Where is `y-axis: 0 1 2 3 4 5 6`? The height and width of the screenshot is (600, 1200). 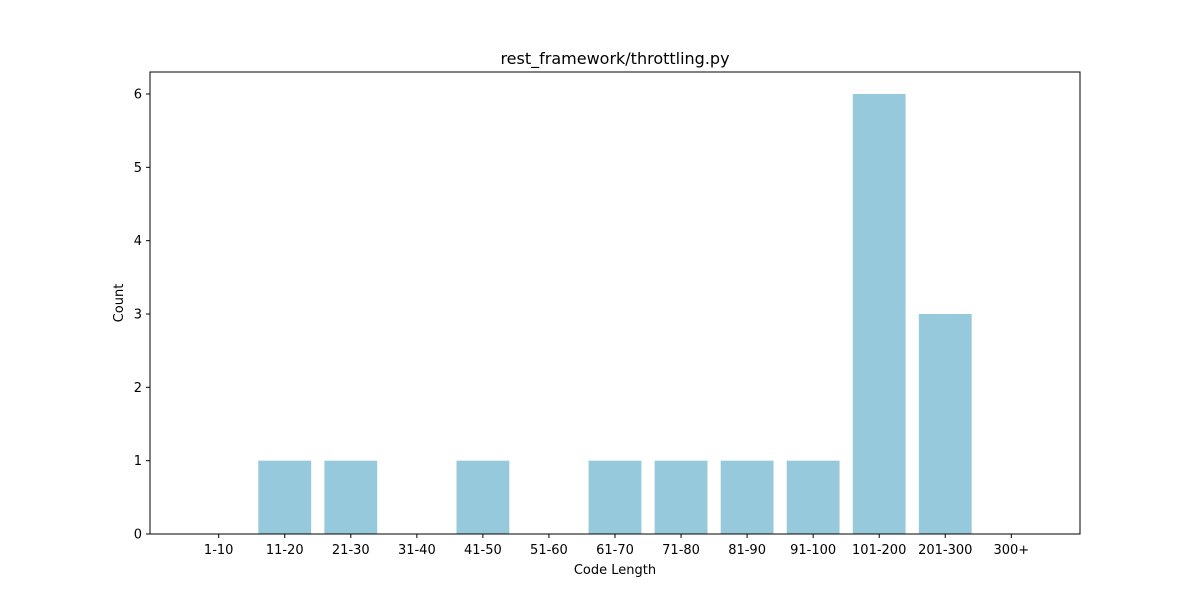 y-axis: 0 1 2 3 4 5 6 is located at coordinates (142, 315).